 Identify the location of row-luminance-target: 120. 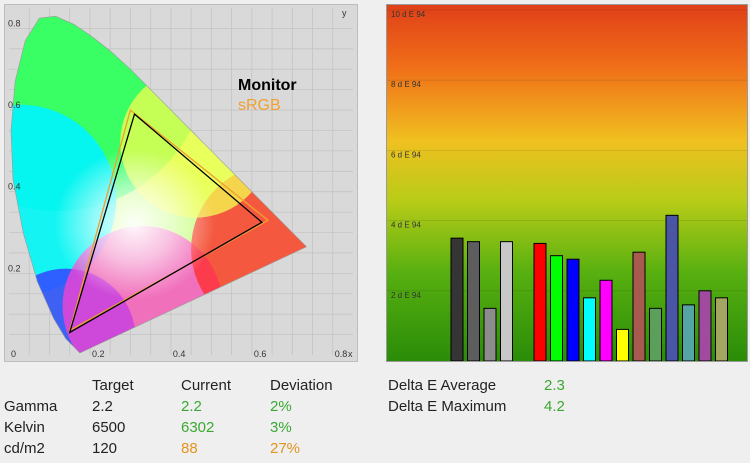
(105, 448).